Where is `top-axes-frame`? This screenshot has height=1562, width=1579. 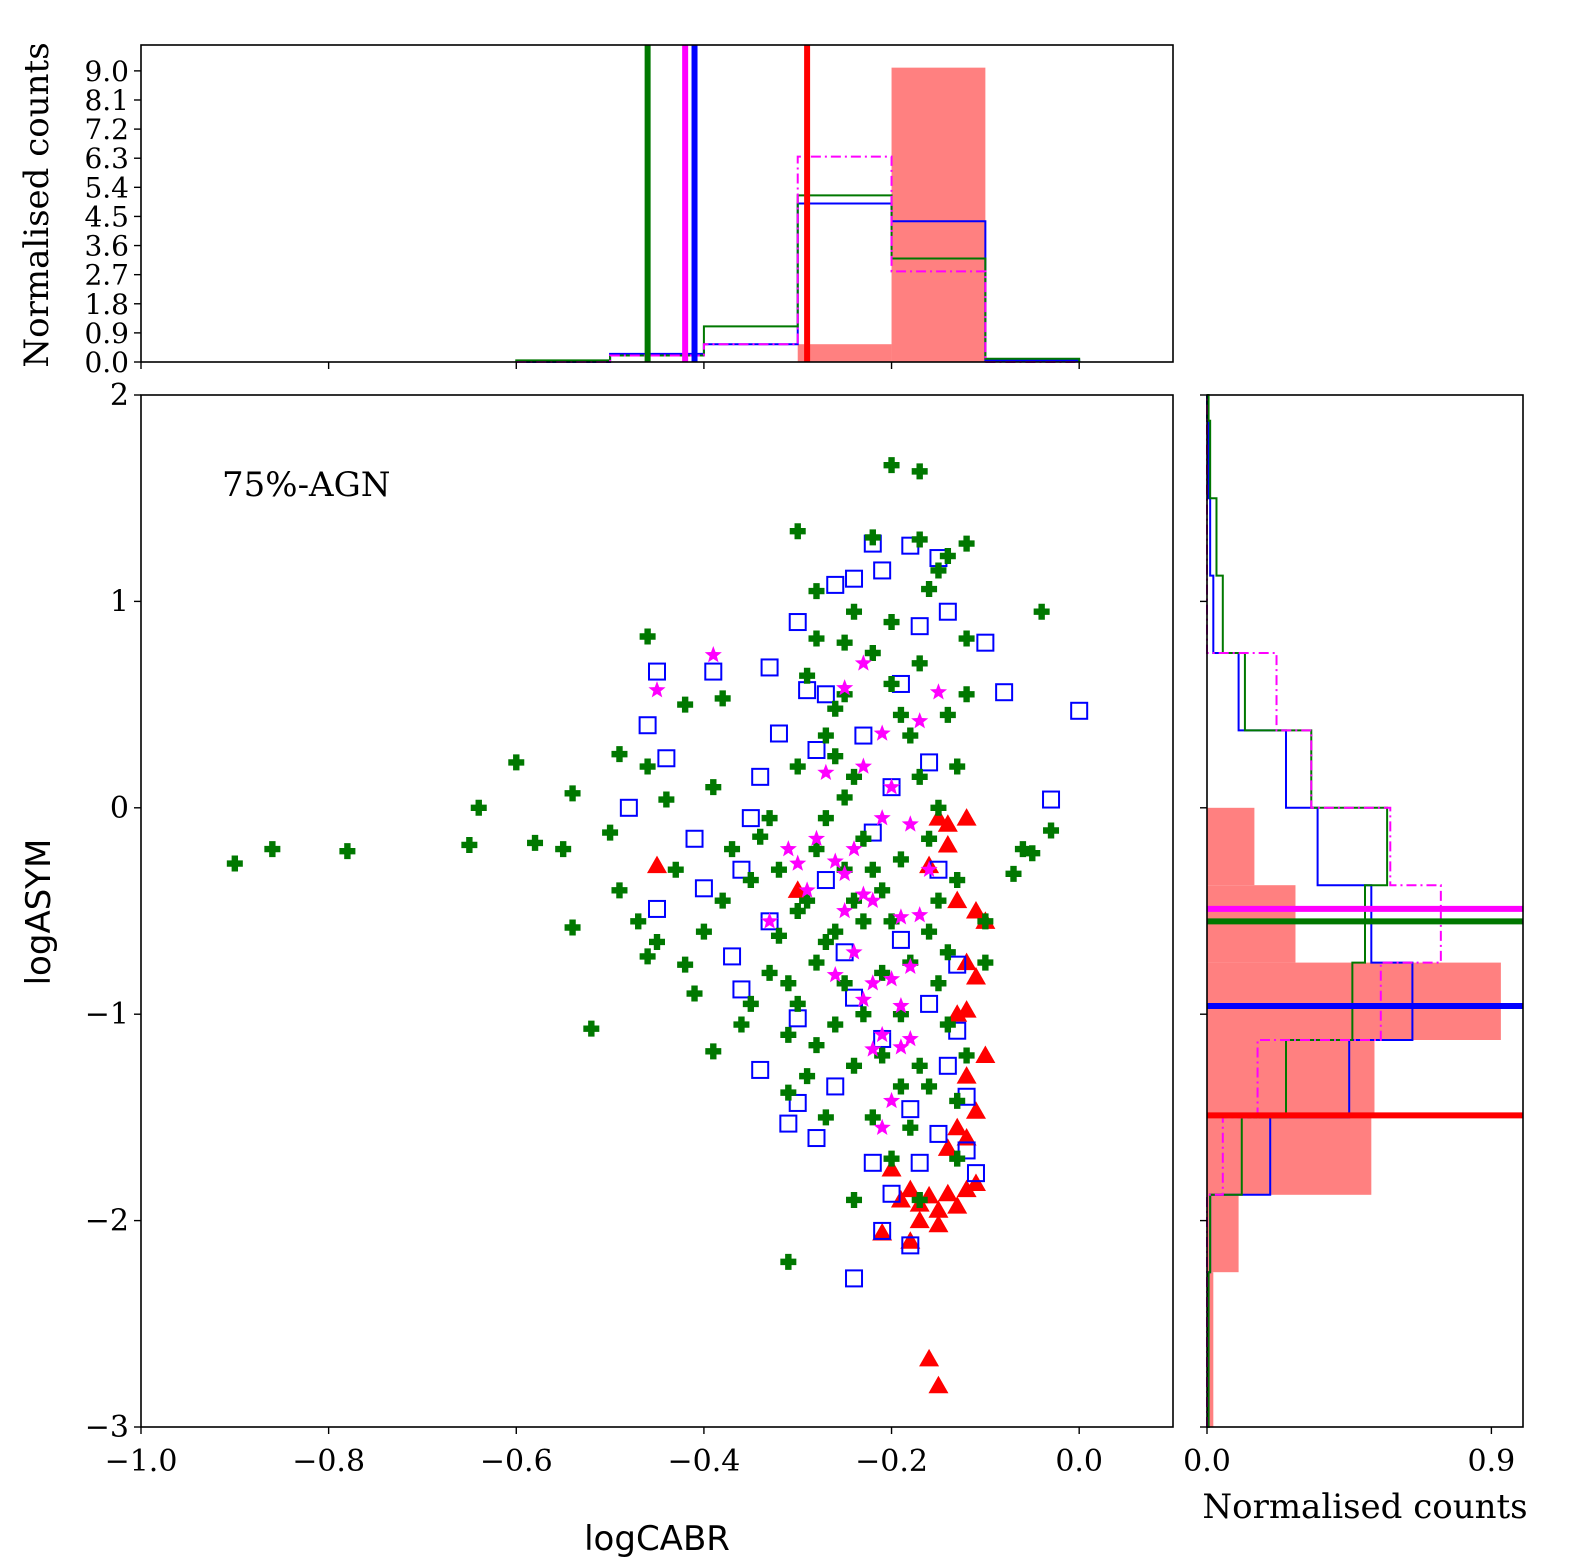
top-axes-frame is located at coordinates (657, 203).